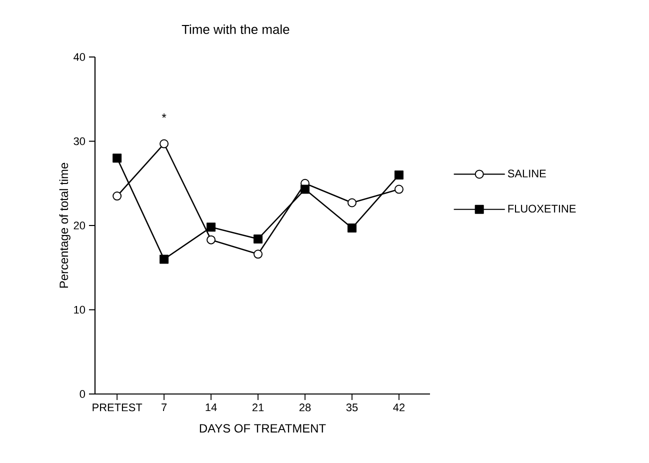 This screenshot has height=463, width=649. Describe the element at coordinates (164, 408) in the screenshot. I see `x-tick-label: 7` at that location.